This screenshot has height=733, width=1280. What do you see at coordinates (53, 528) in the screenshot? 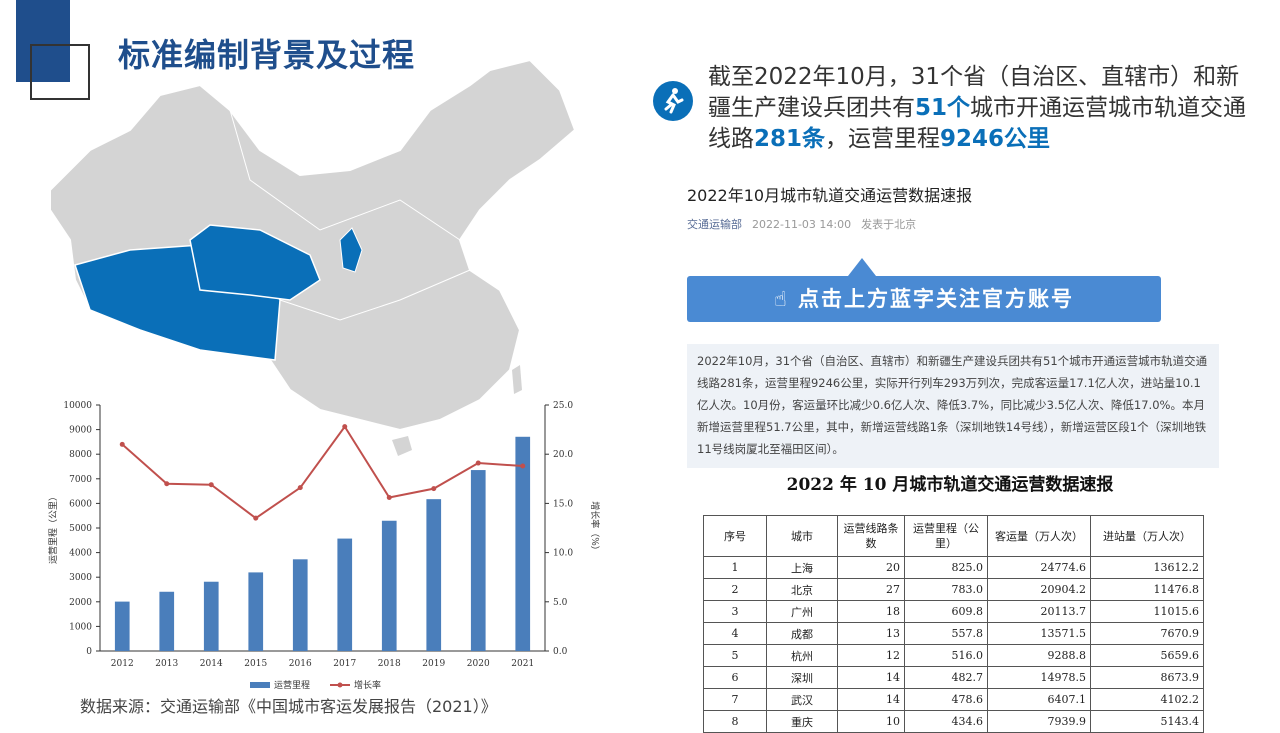
I see `y-axis-label: 运营里程（公里）` at bounding box center [53, 528].